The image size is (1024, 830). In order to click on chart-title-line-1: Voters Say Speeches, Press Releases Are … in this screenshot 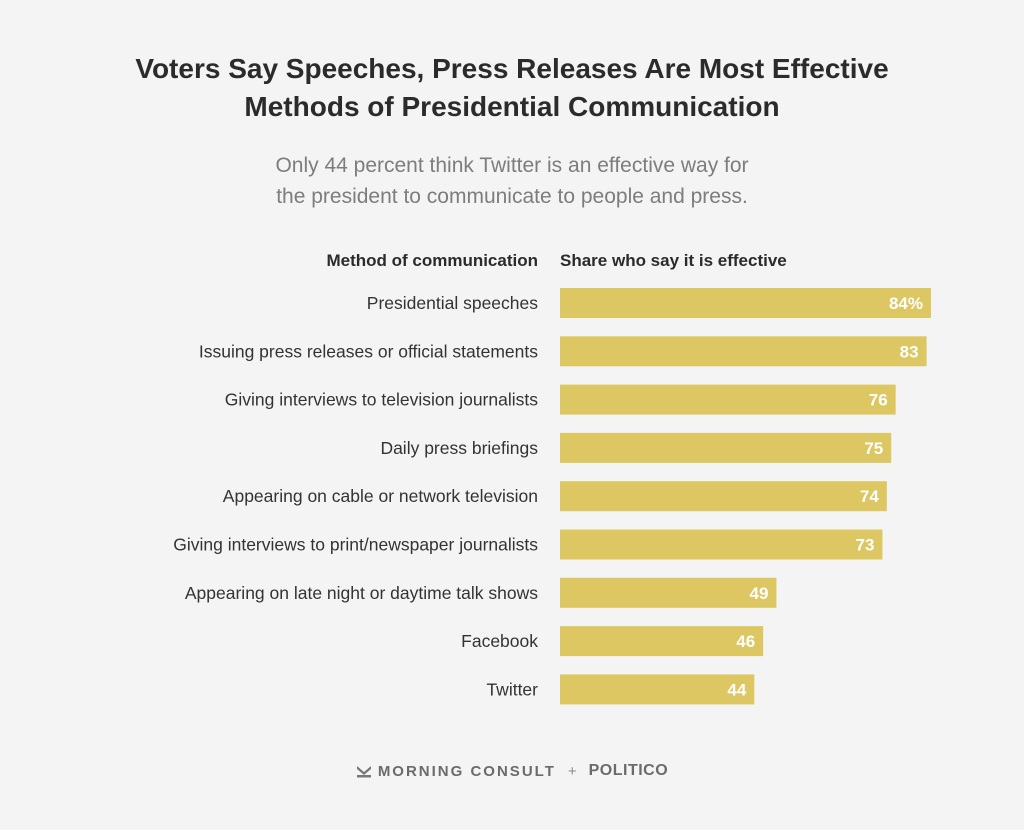, I will do `click(512, 68)`.